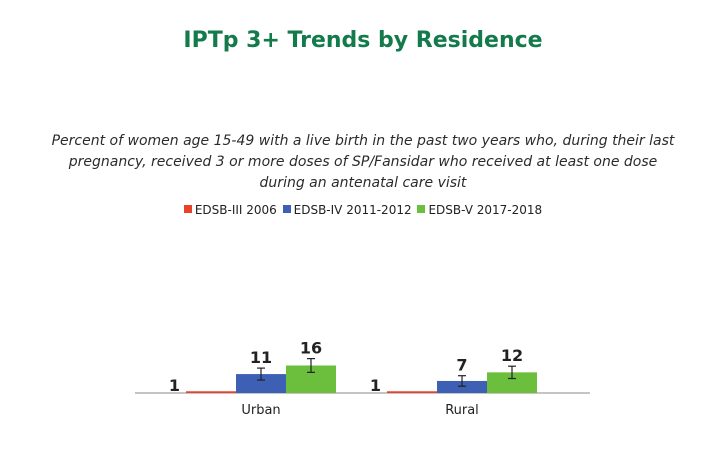  I want to click on legend-swatch-edsb-v, so click(421, 209).